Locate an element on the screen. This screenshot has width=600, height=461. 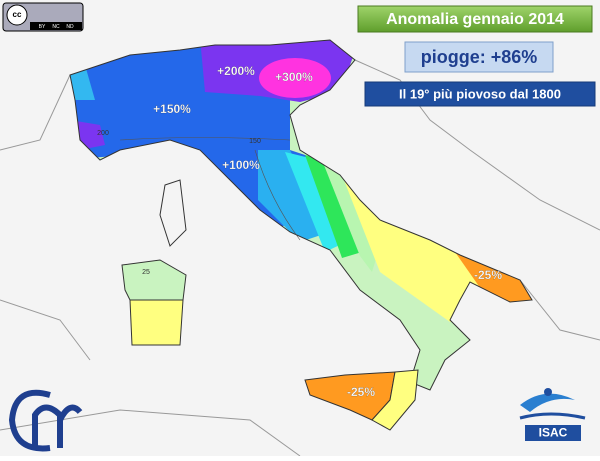
map-label: +200% is located at coordinates (236, 71).